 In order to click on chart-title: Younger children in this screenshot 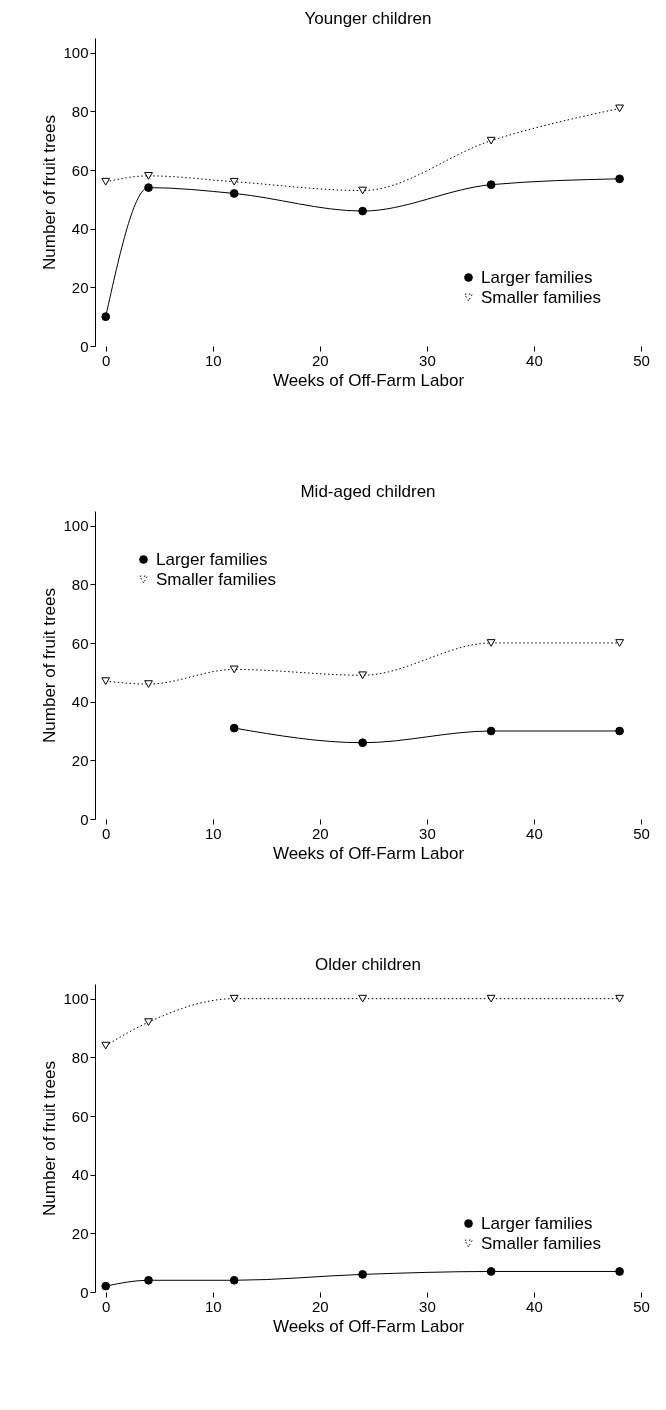, I will do `click(368, 18)`.